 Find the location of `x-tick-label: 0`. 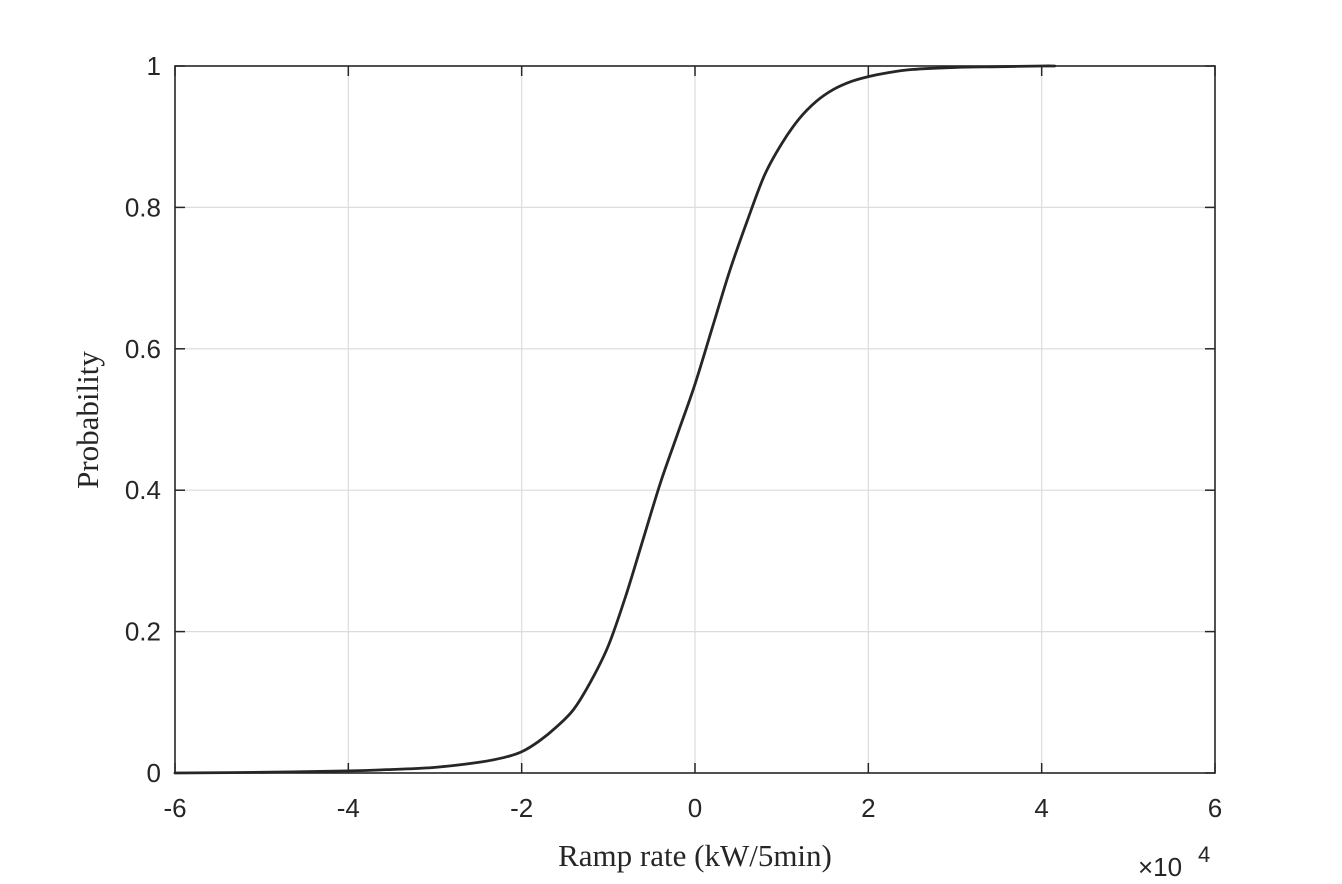

x-tick-label: 0 is located at coordinates (695, 808).